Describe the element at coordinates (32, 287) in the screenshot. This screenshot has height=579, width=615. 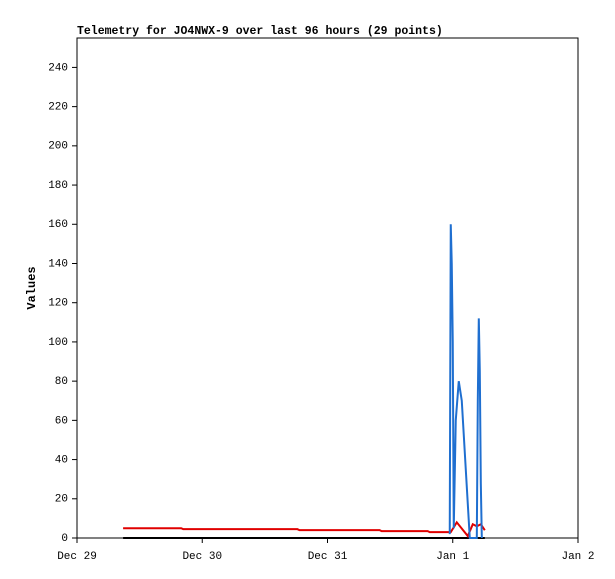
I see `y-axis-label: Values` at that location.